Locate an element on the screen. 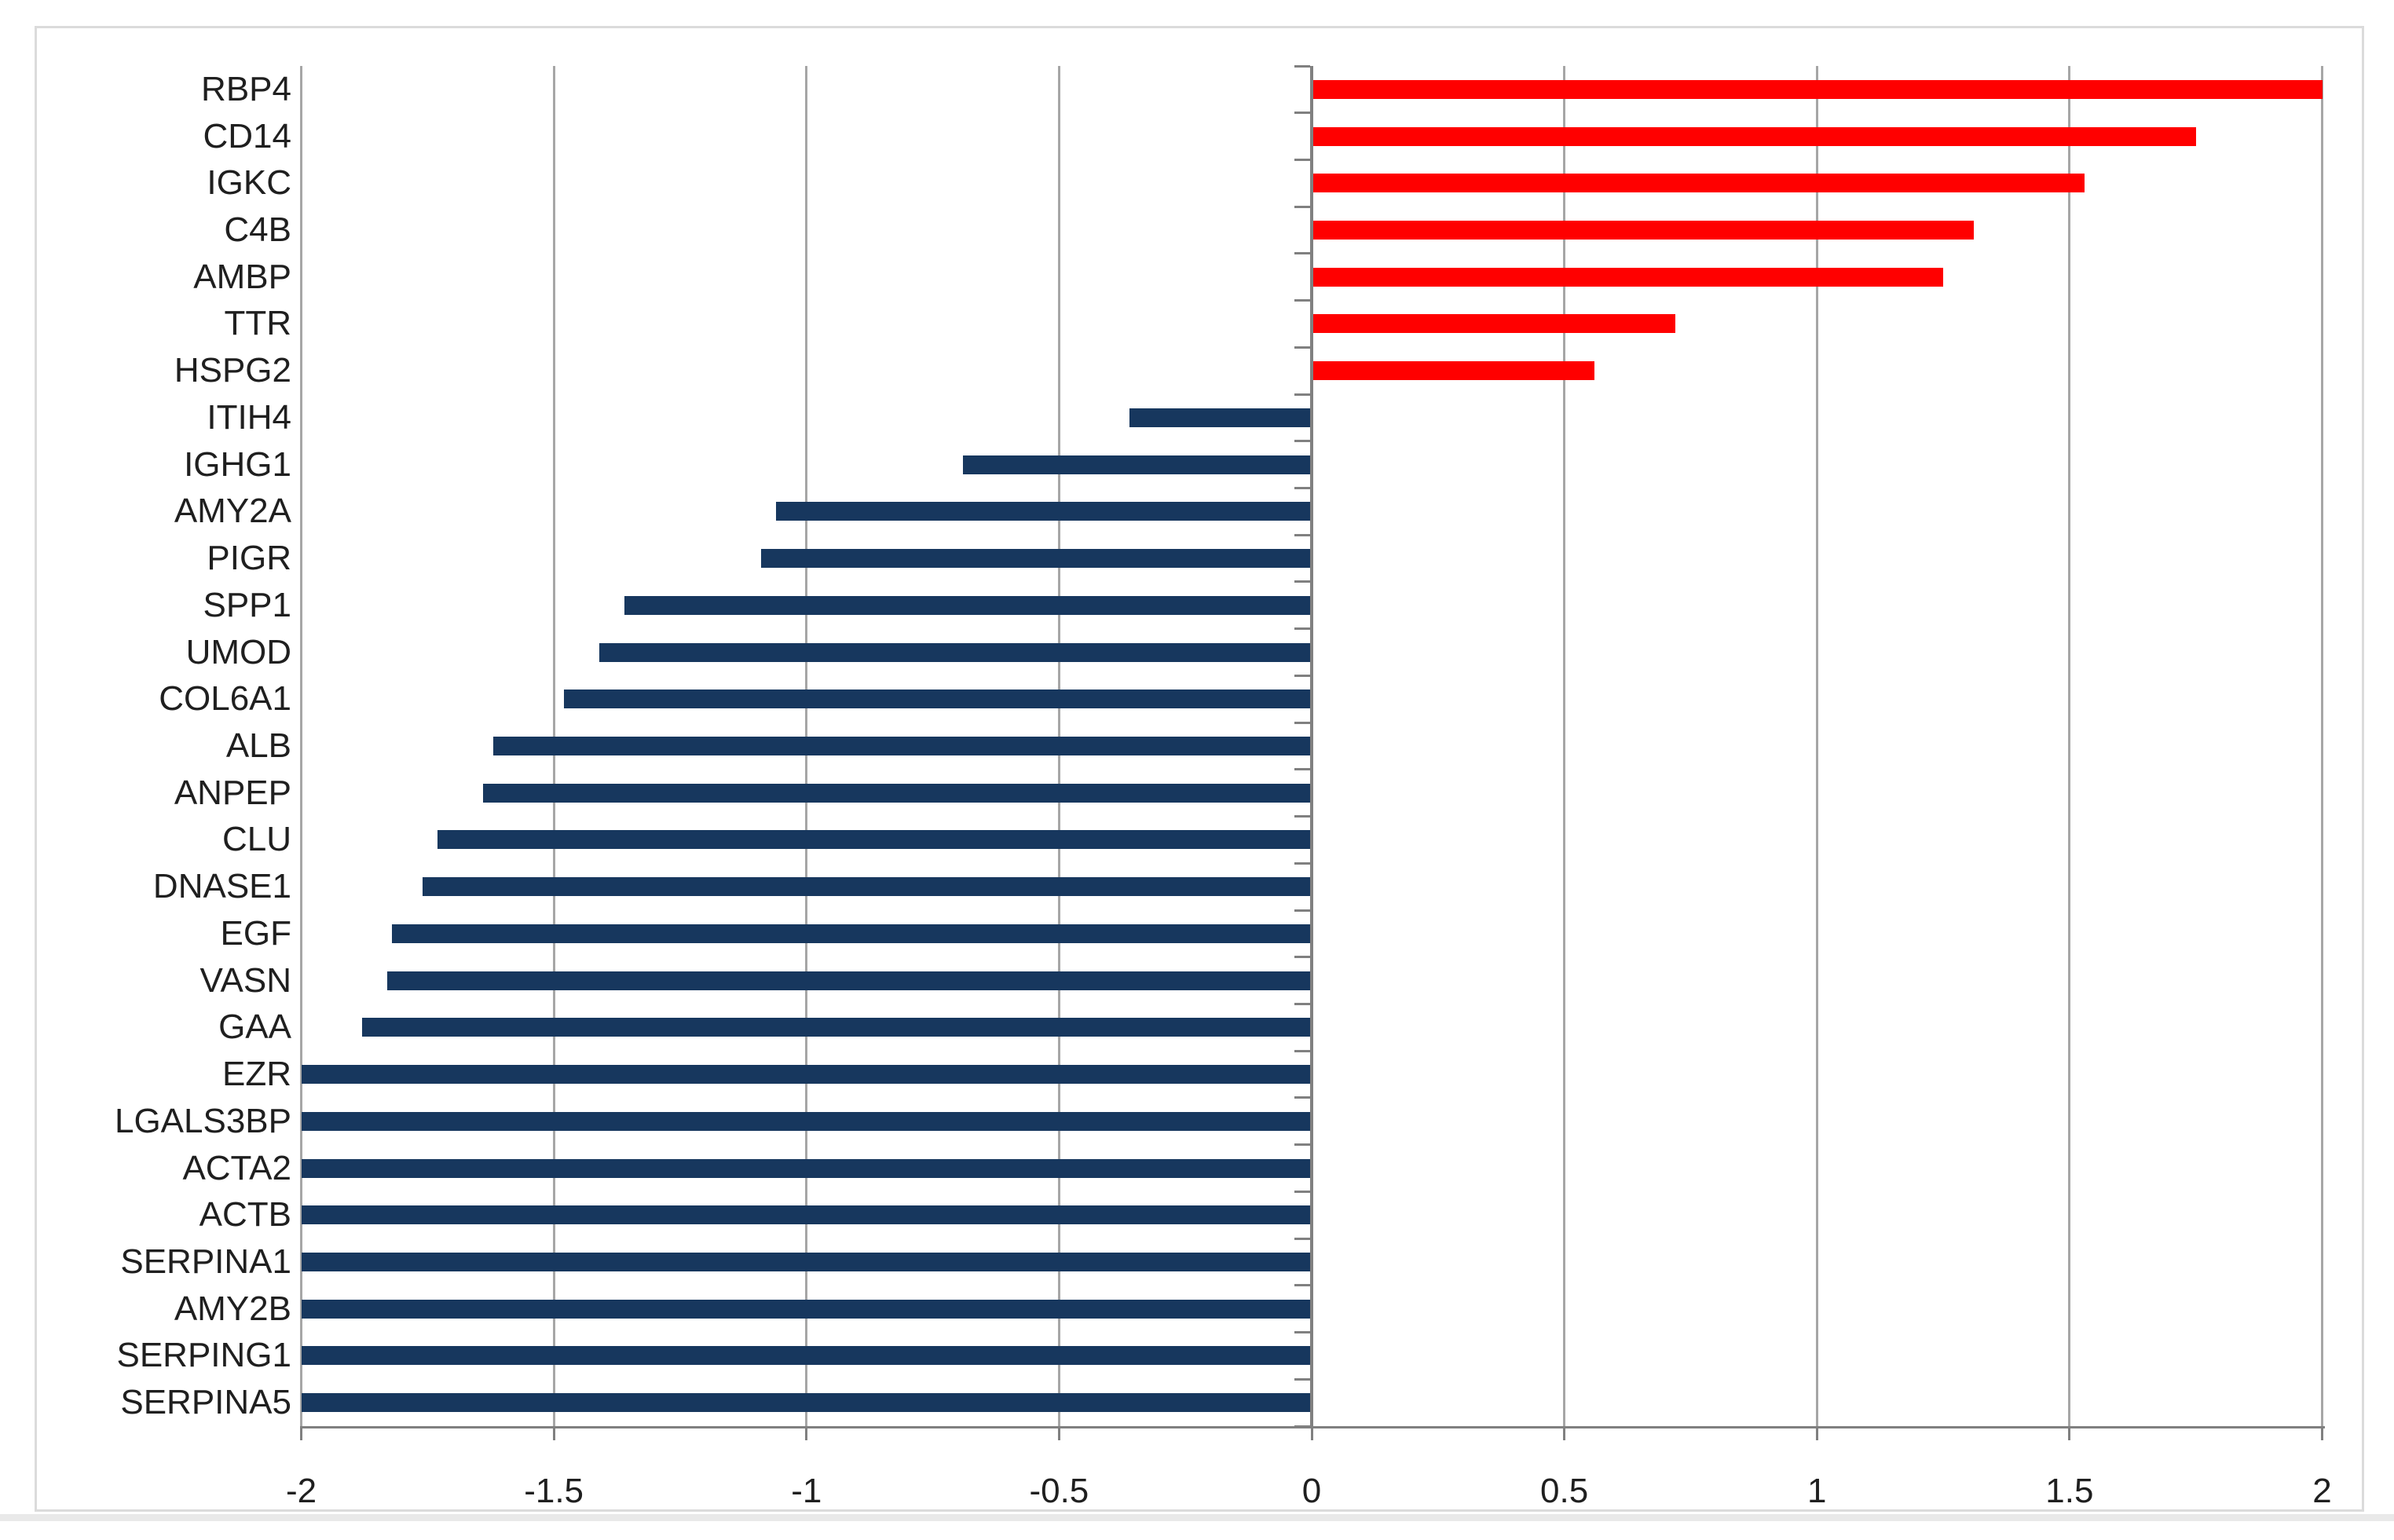 This screenshot has height=1540, width=2394. bar-rbp4 is located at coordinates (1817, 89).